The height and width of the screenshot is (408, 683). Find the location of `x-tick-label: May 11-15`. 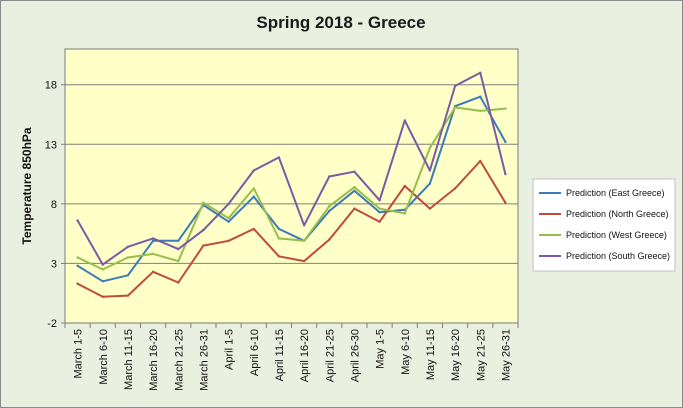

x-tick-label: May 11-15 is located at coordinates (431, 354).